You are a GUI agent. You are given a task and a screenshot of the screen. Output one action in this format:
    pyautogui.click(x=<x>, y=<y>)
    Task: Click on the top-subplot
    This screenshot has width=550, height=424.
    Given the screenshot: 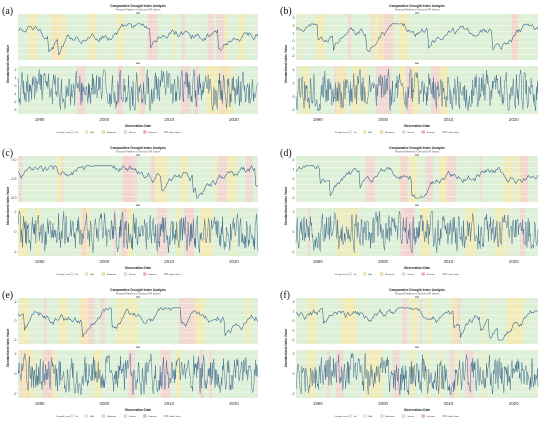 What is the action you would take?
    pyautogui.click(x=138, y=37)
    